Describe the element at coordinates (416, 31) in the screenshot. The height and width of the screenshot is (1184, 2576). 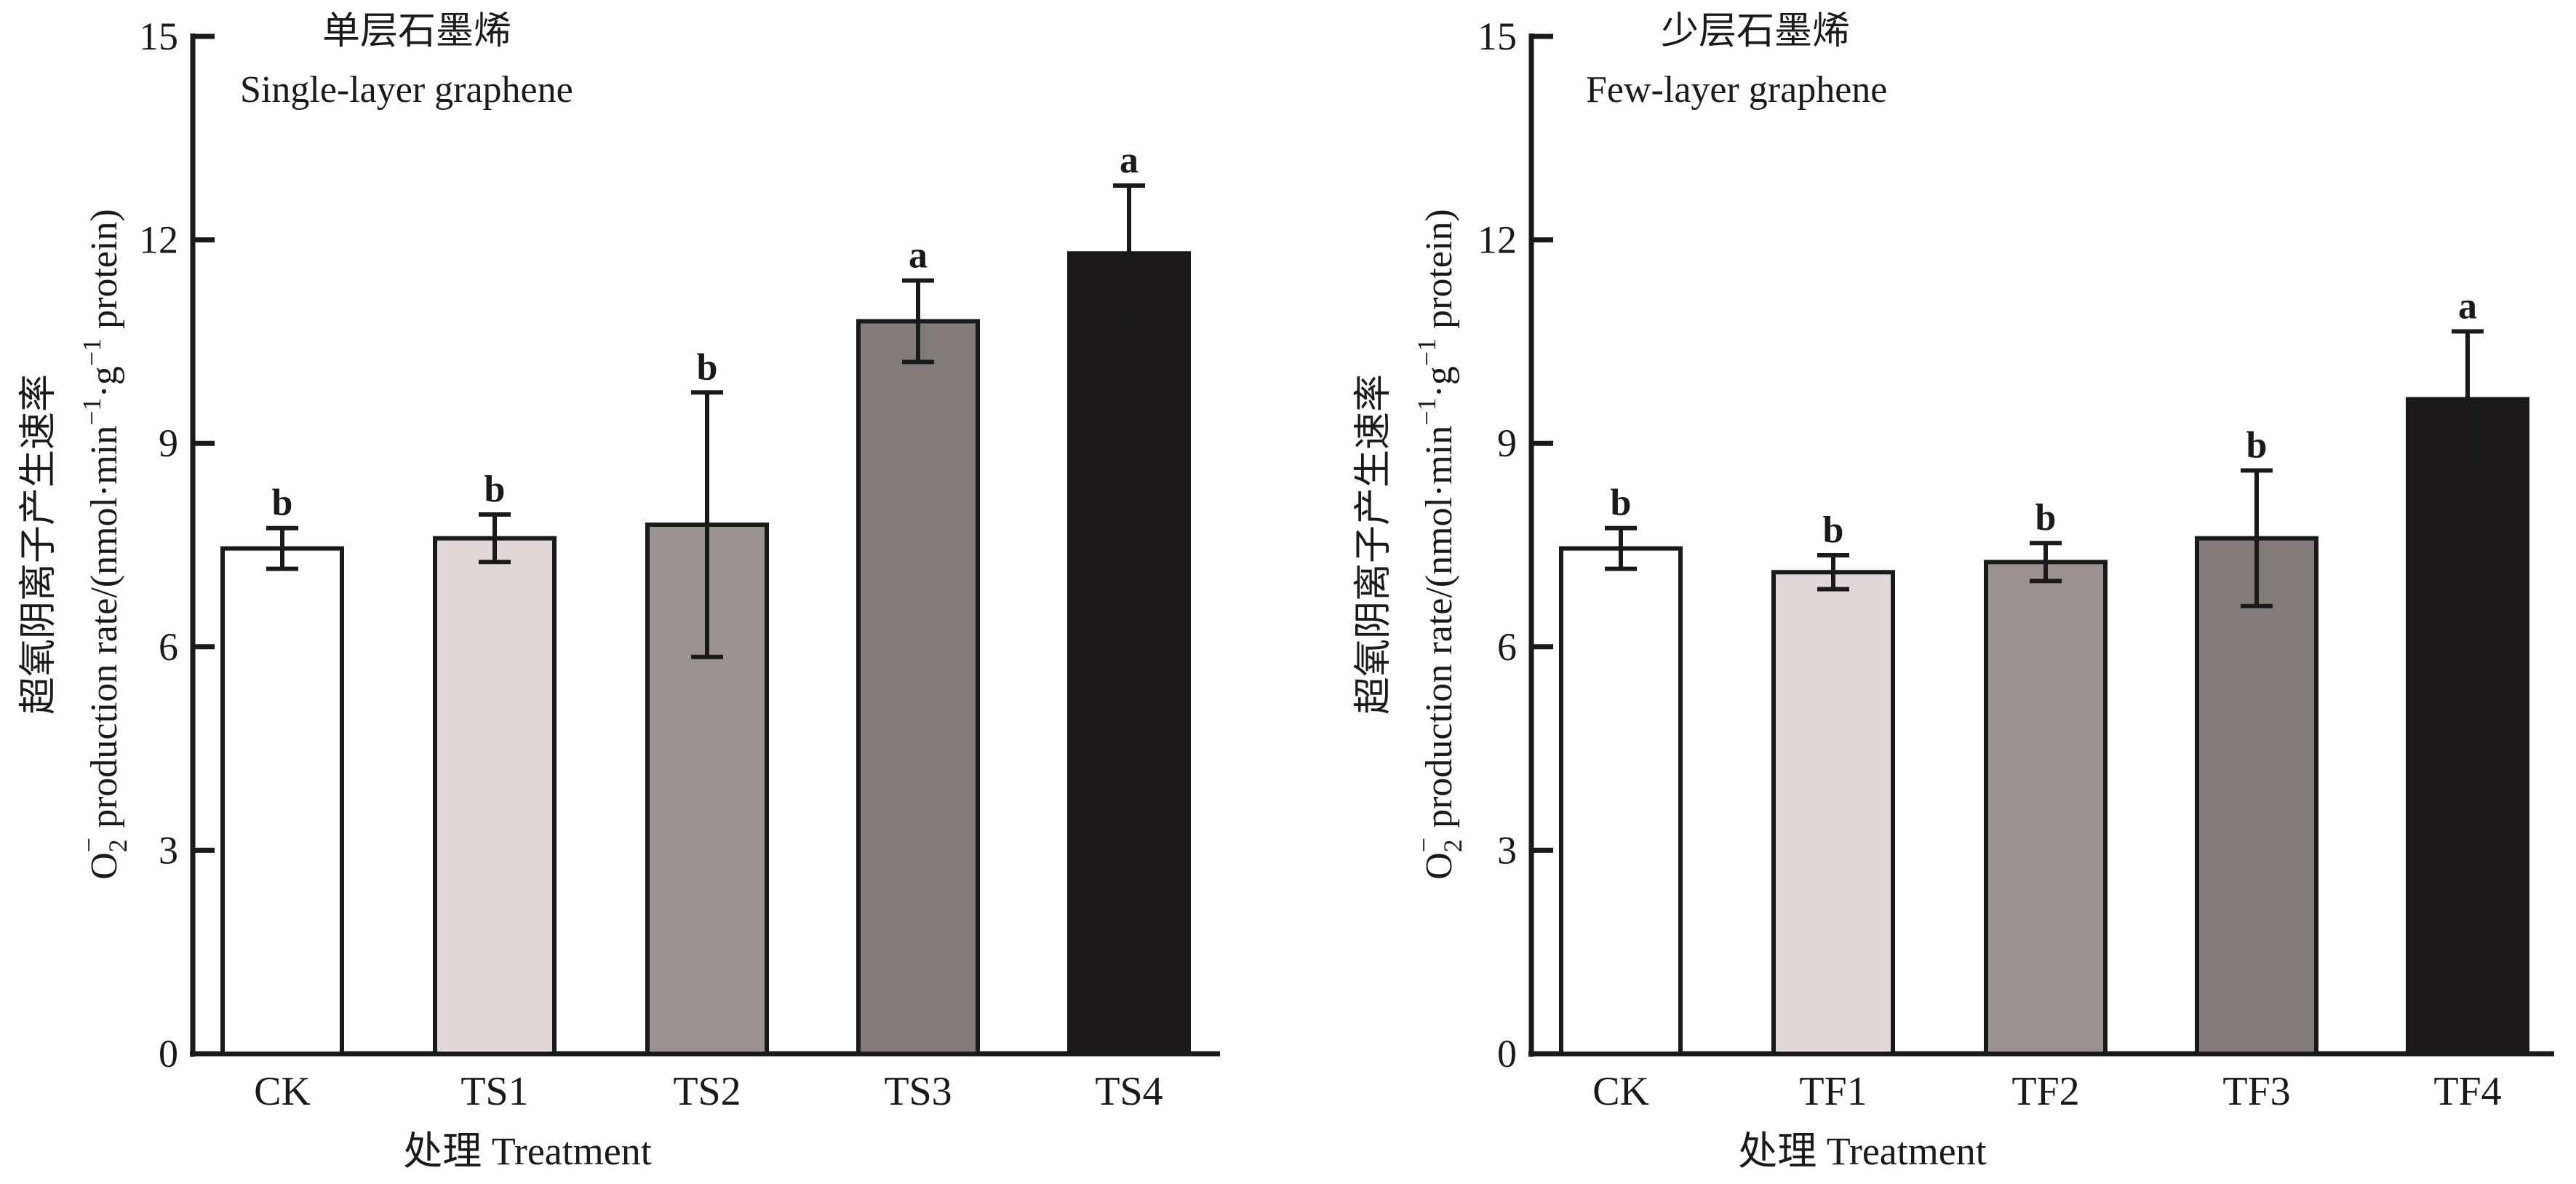
I see `panel-title-cn: 单层石墨烯` at that location.